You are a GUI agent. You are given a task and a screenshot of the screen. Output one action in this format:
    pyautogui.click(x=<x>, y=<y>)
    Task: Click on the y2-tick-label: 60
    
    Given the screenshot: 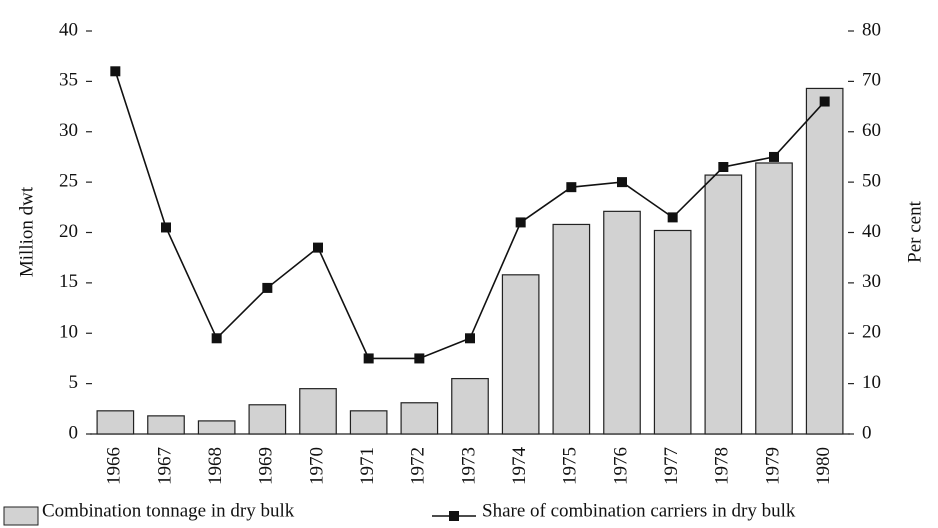 What is the action you would take?
    pyautogui.click(x=871, y=130)
    